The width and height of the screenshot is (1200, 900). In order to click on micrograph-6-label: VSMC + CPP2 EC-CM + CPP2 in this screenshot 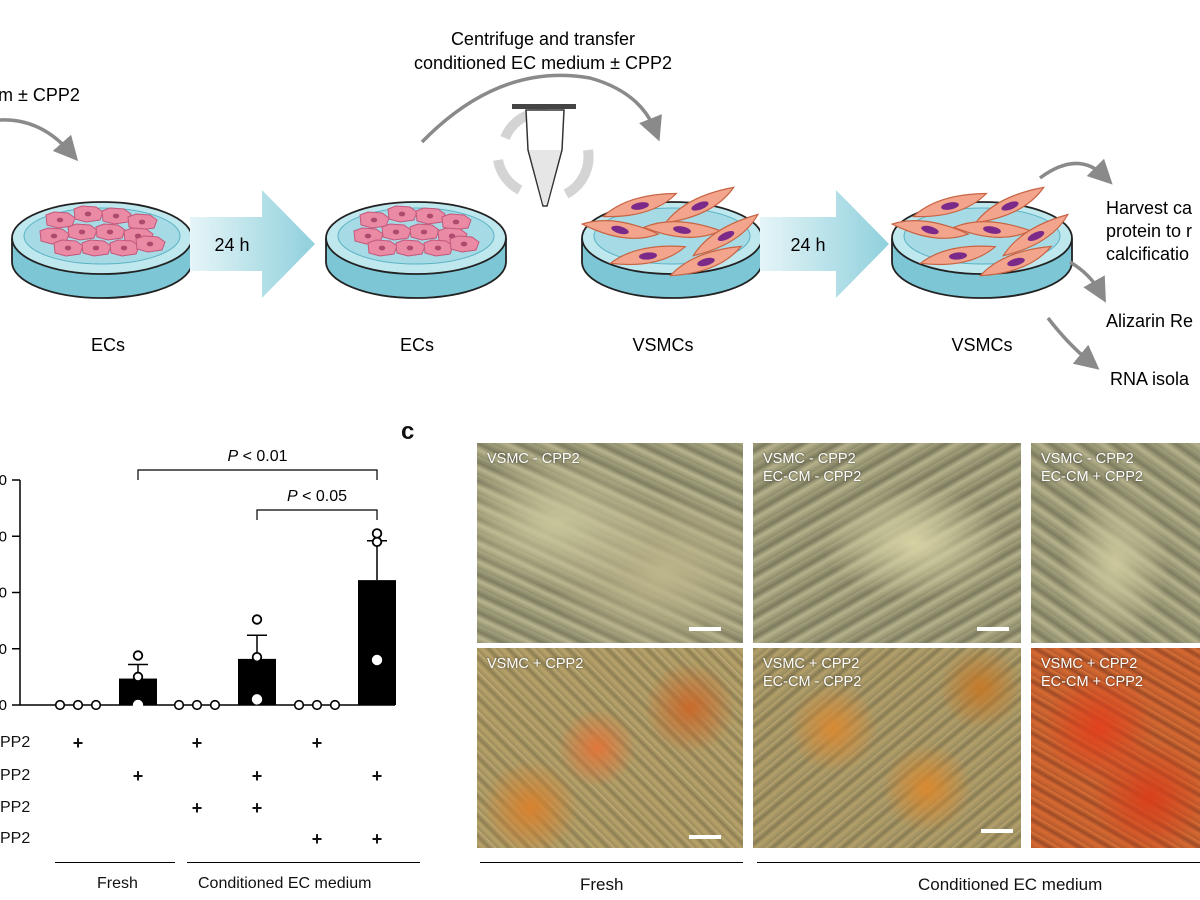, I will do `click(1092, 673)`.